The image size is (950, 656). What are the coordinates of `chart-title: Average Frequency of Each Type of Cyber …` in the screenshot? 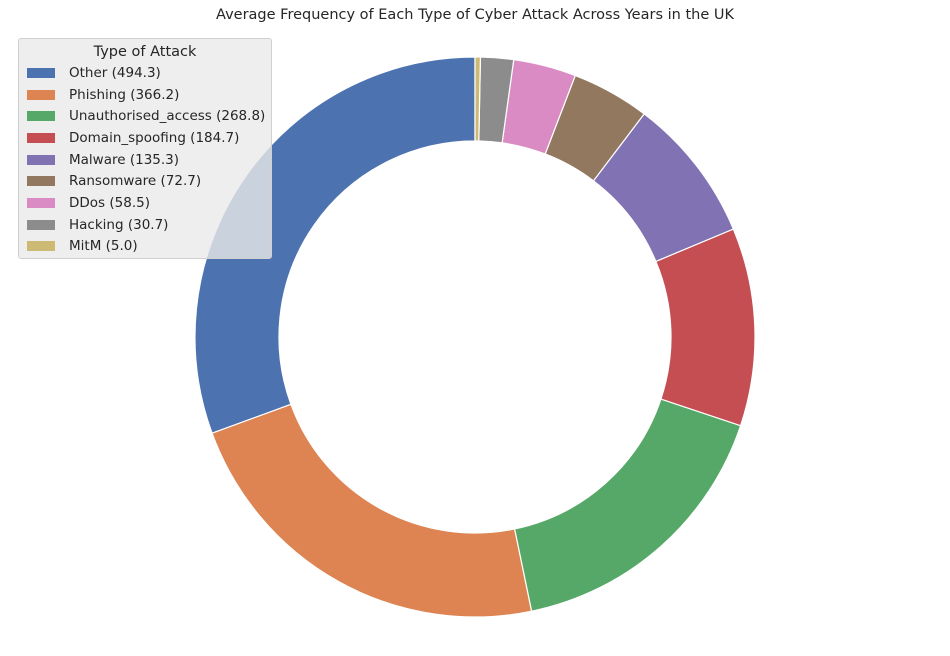 It's located at (475, 15).